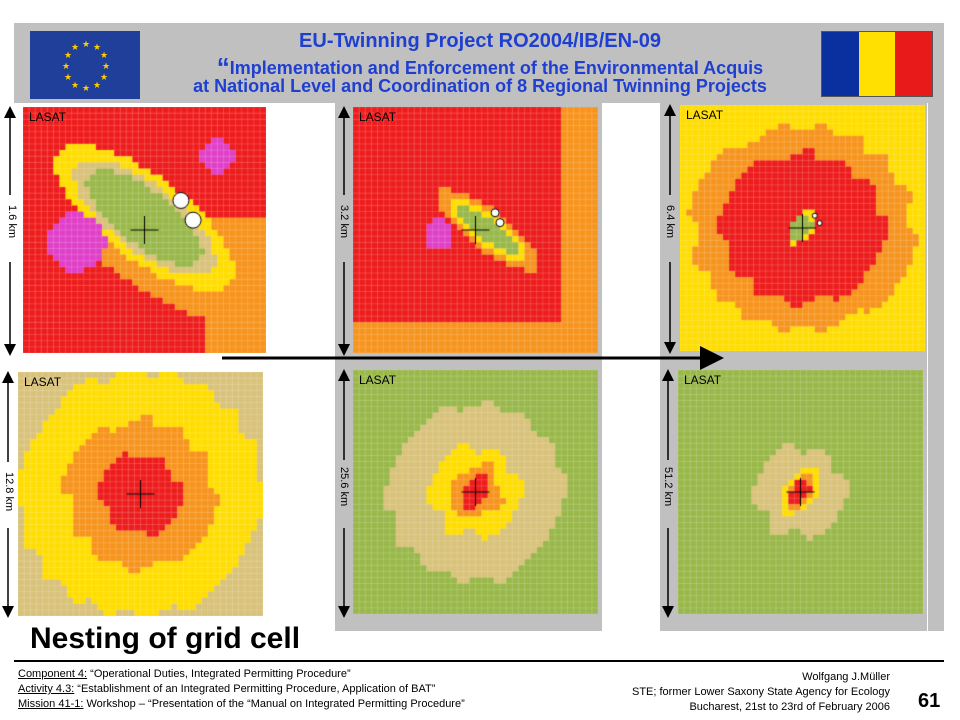  What do you see at coordinates (479, 661) in the screenshot?
I see `footer-divider` at bounding box center [479, 661].